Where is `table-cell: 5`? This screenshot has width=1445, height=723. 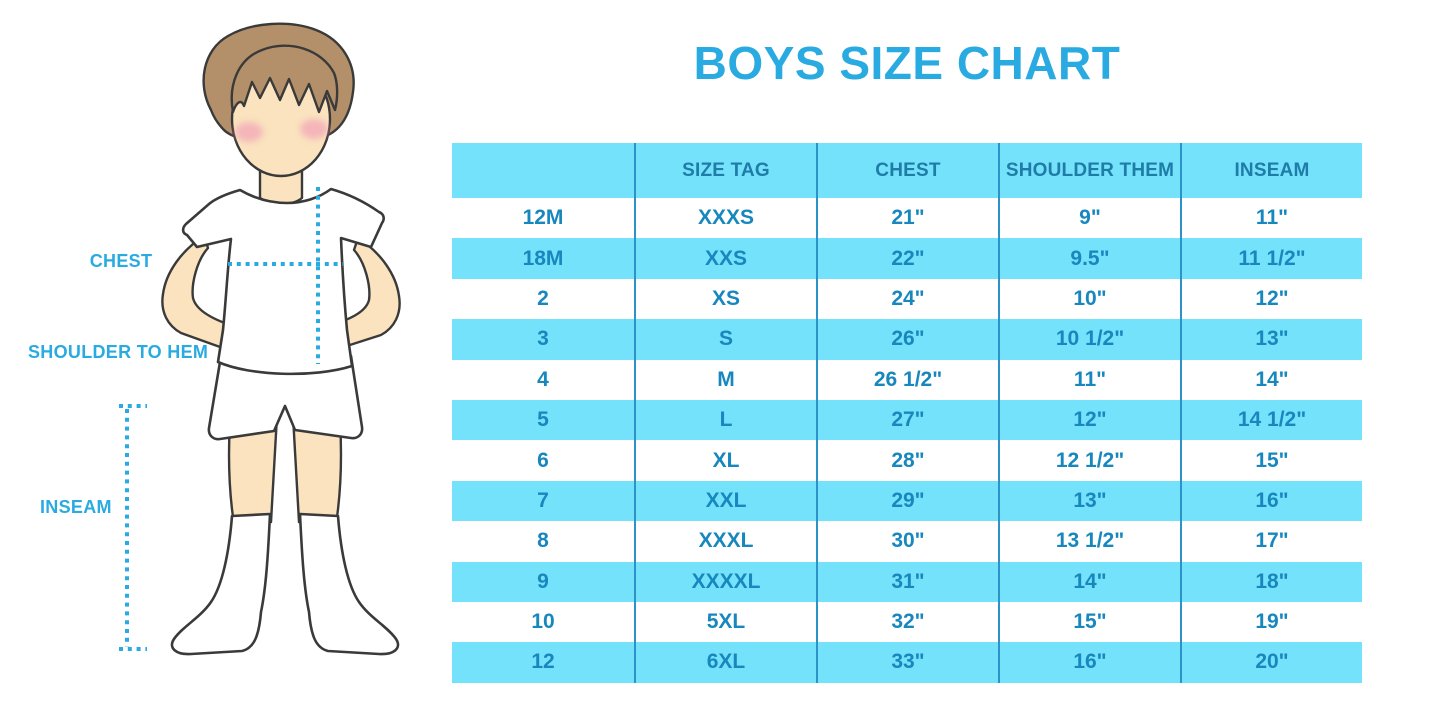 table-cell: 5 is located at coordinates (543, 420).